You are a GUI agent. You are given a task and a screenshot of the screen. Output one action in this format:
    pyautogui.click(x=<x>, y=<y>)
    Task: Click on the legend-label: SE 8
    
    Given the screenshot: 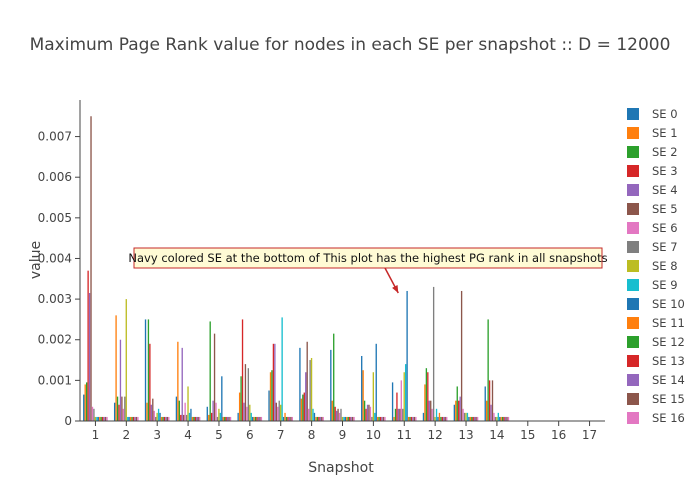 What is the action you would take?
    pyautogui.click(x=665, y=266)
    